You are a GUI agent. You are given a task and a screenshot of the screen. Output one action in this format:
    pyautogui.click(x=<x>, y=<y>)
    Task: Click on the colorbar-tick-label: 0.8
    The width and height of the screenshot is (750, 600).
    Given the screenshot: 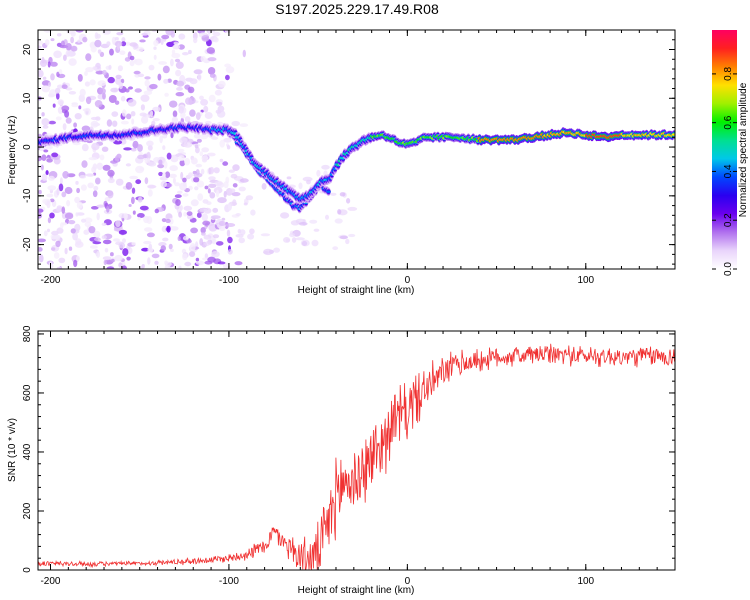 What is the action you would take?
    pyautogui.click(x=728, y=74)
    